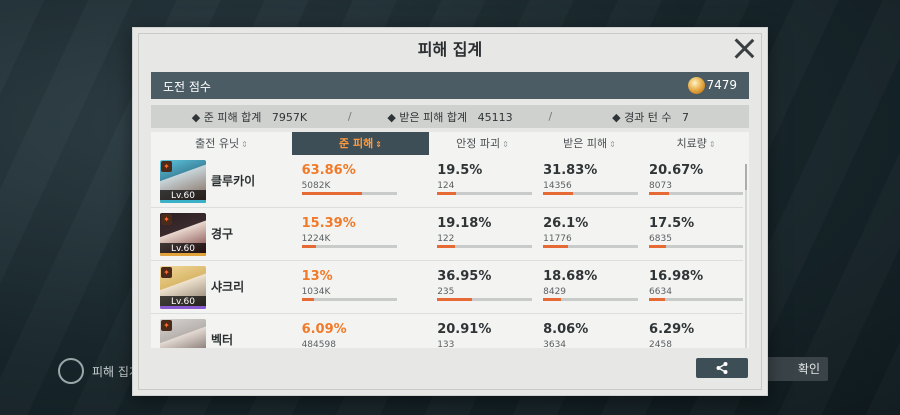 The width and height of the screenshot is (900, 415). What do you see at coordinates (356, 143) in the screenshot?
I see `column-header-label: 준 피해` at bounding box center [356, 143].